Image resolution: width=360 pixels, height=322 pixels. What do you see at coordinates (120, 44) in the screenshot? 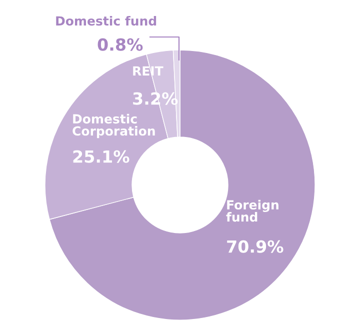
I see `data-label: 0.8%` at bounding box center [120, 44].